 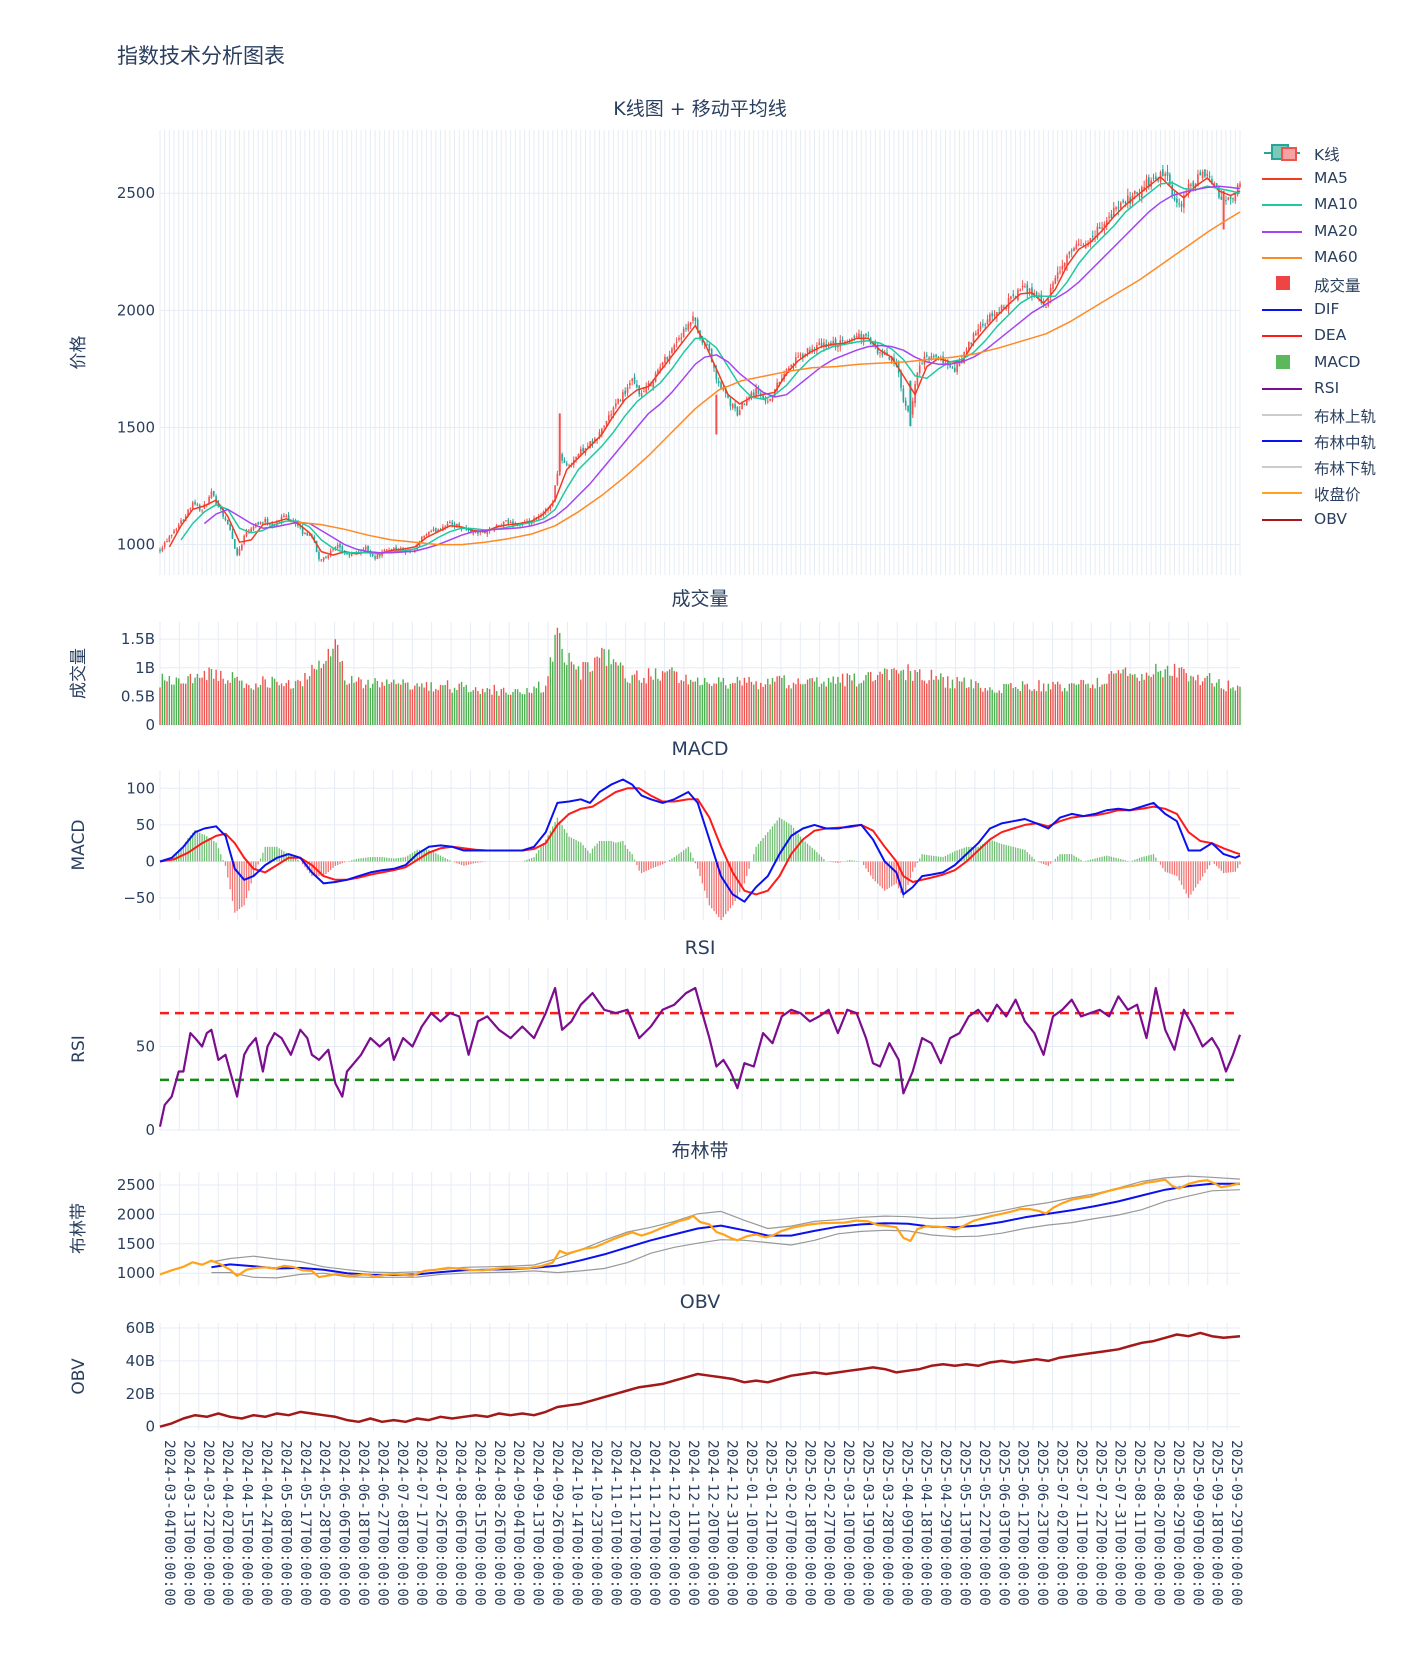 What do you see at coordinates (1337, 232) in the screenshot?
I see `legend-item: MA20` at bounding box center [1337, 232].